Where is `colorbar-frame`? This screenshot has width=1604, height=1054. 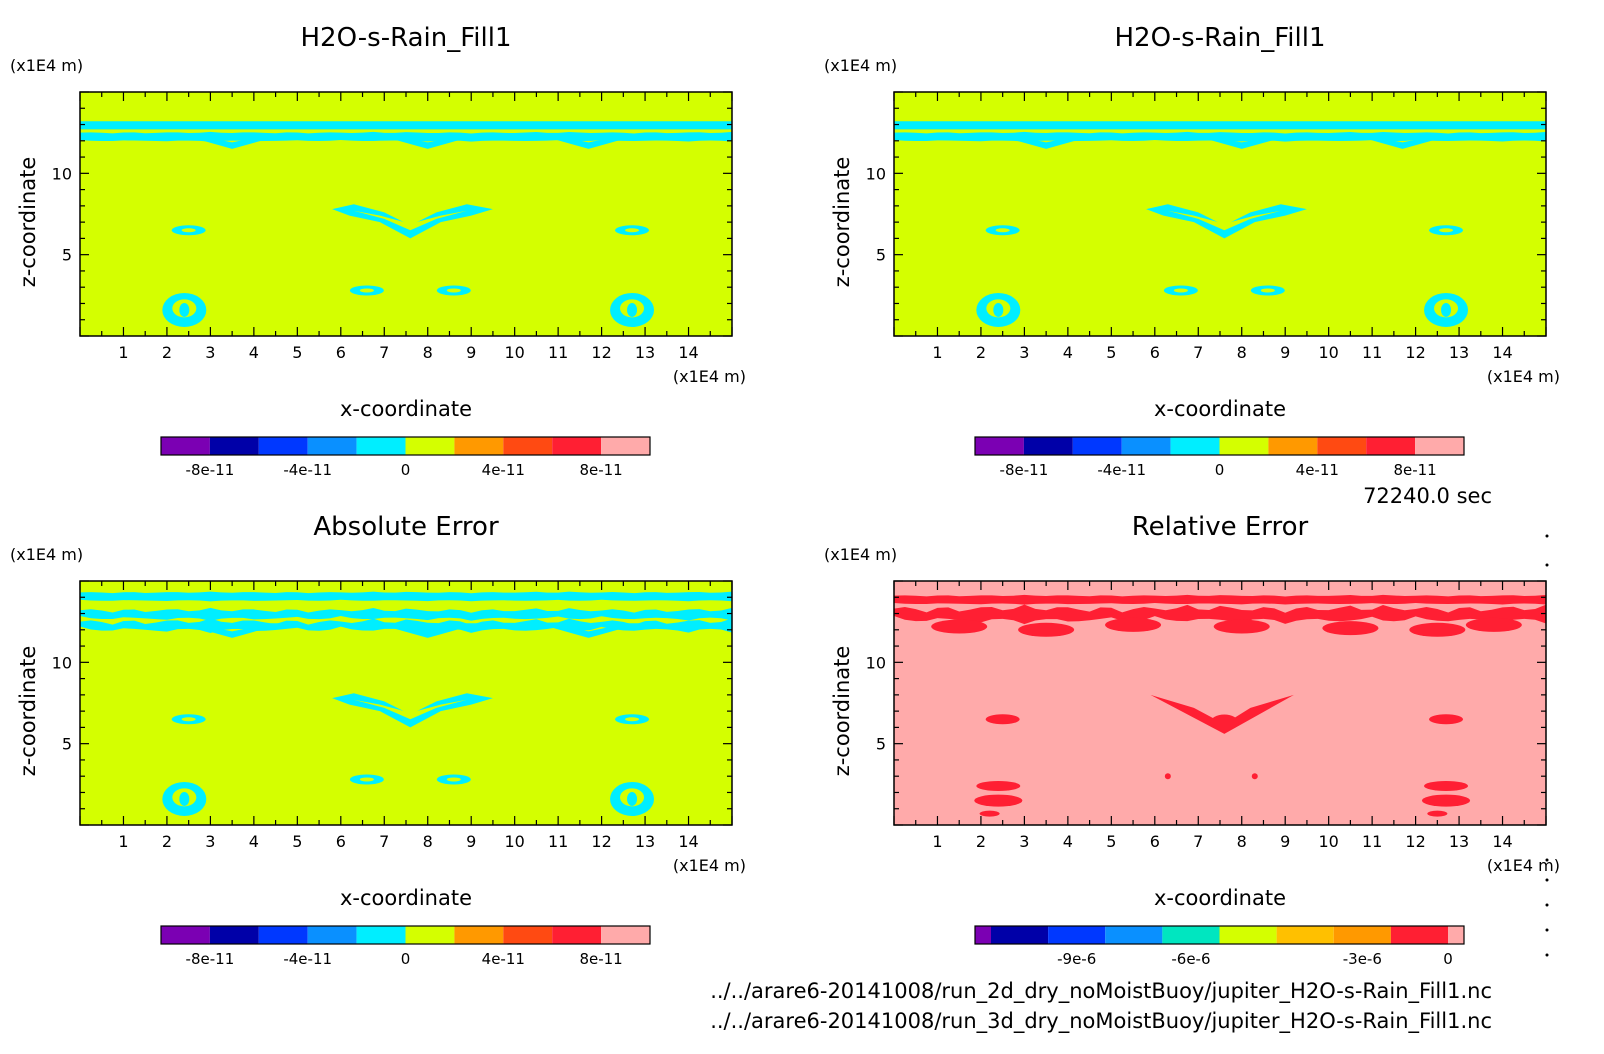
colorbar-frame is located at coordinates (405, 935).